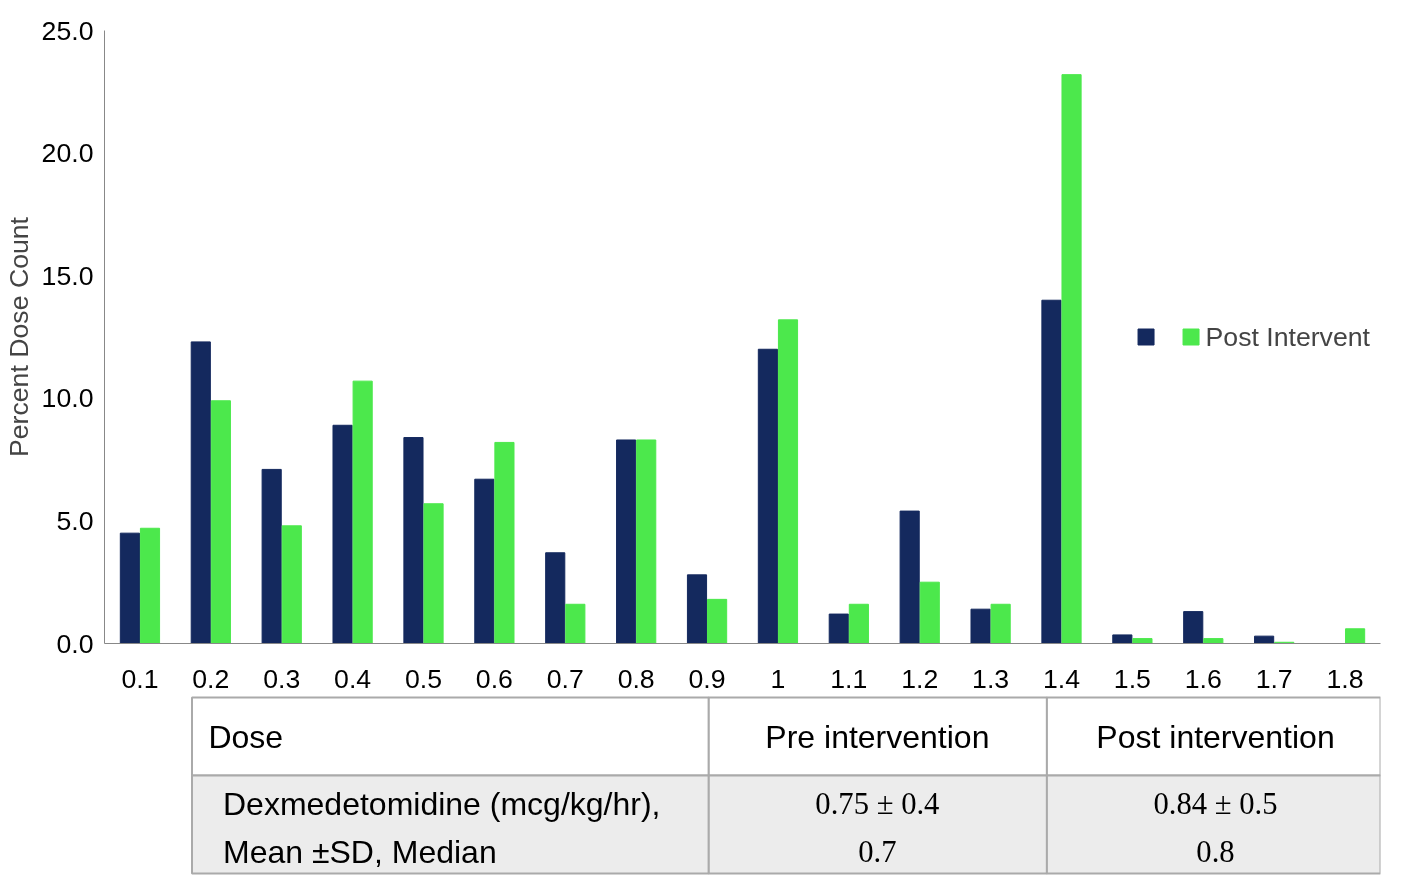 This screenshot has width=1405, height=877. What do you see at coordinates (282, 678) in the screenshot?
I see `x-tick-label: 0.3` at bounding box center [282, 678].